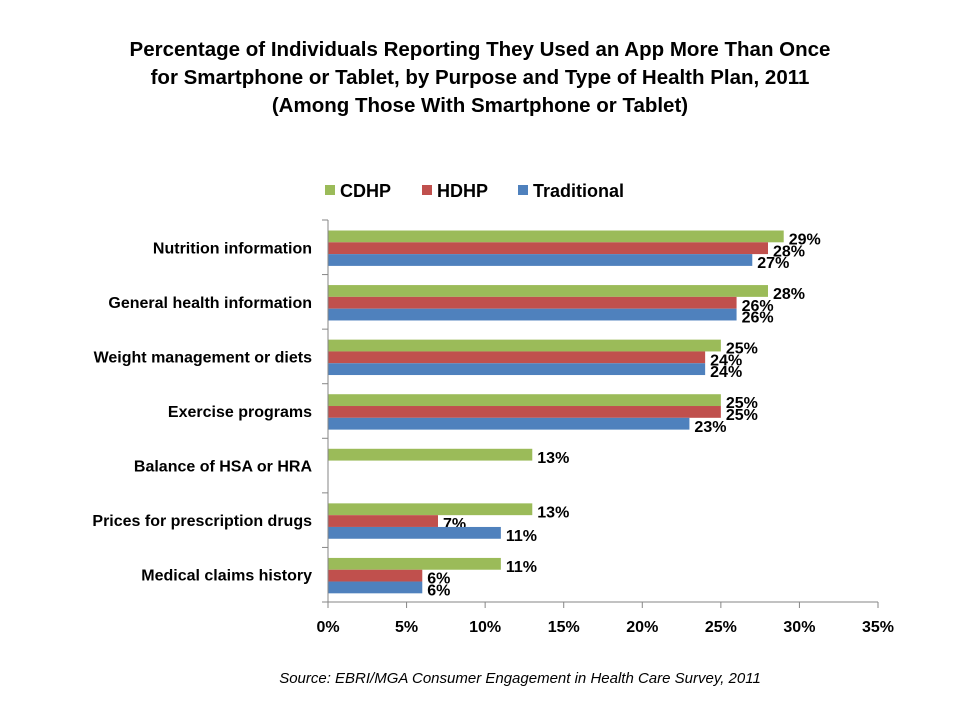 This screenshot has width=960, height=720. What do you see at coordinates (232, 248) in the screenshot?
I see `category-label-nutrition-information: Nutrition information` at bounding box center [232, 248].